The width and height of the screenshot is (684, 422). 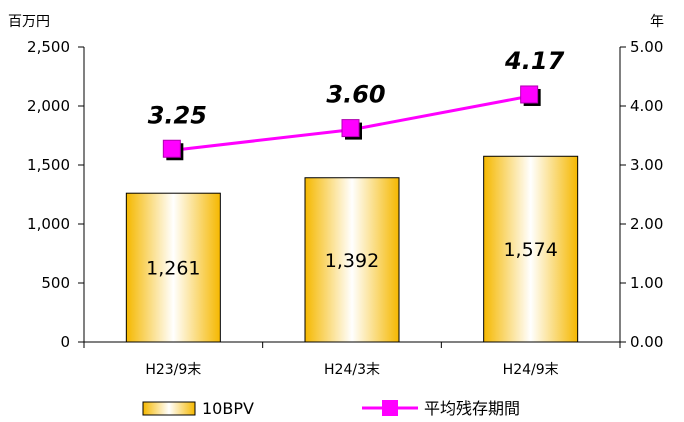 I want to click on legend-line-label: 平均残存期間, so click(x=472, y=408).